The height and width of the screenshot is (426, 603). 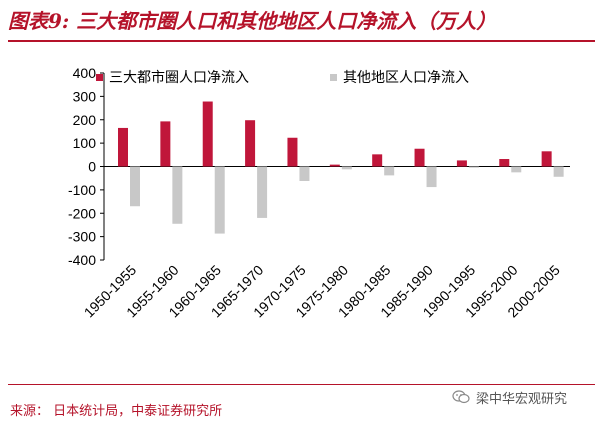 What do you see at coordinates (301, 41) in the screenshot?
I see `title-divider` at bounding box center [301, 41].